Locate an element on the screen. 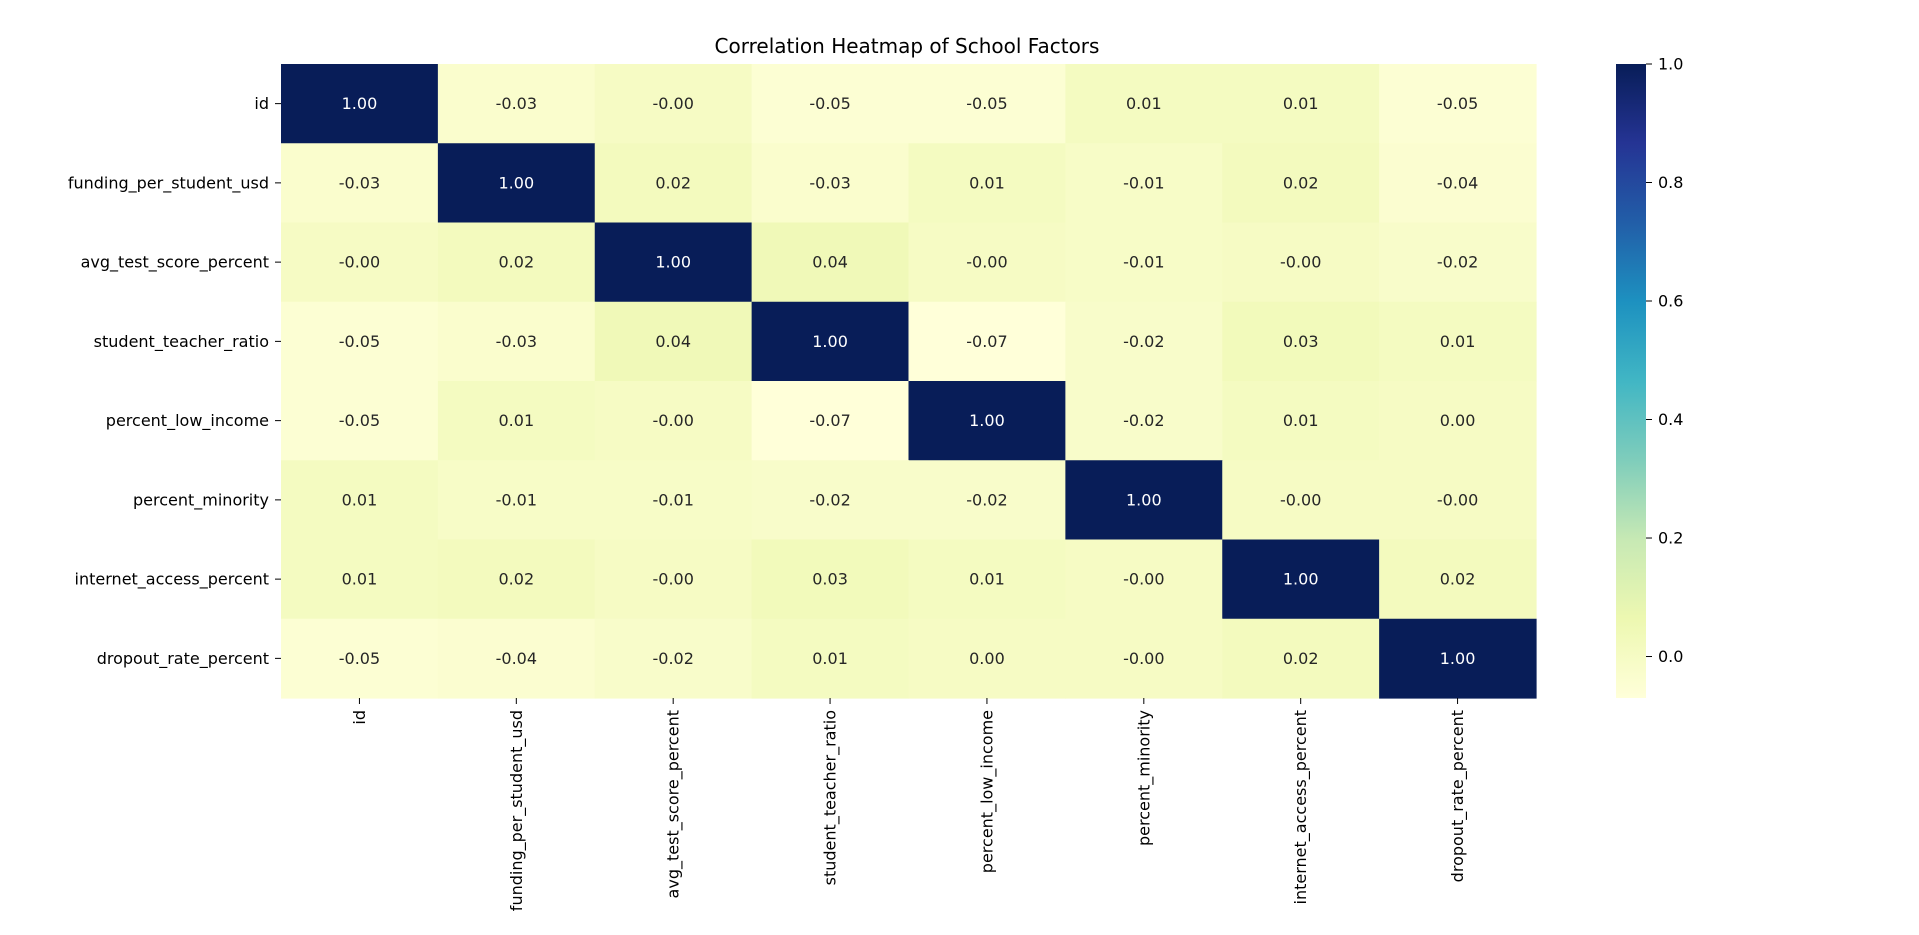  cell-value-label: 0.04 is located at coordinates (830, 262).